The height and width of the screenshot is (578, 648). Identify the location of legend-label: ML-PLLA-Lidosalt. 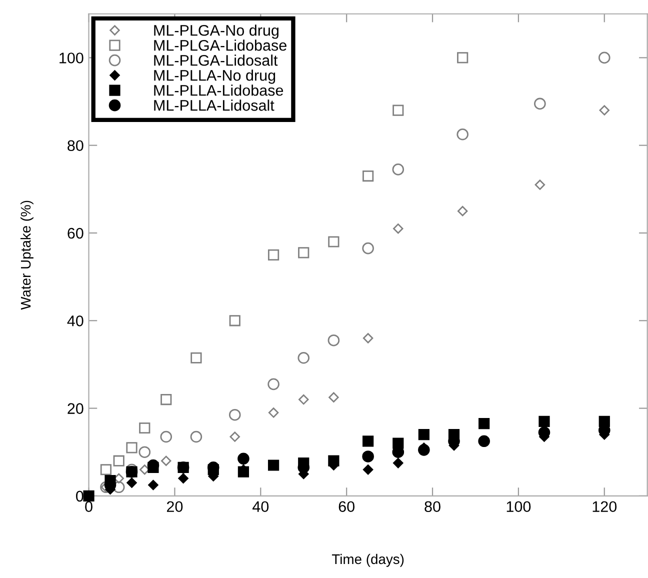
(214, 105).